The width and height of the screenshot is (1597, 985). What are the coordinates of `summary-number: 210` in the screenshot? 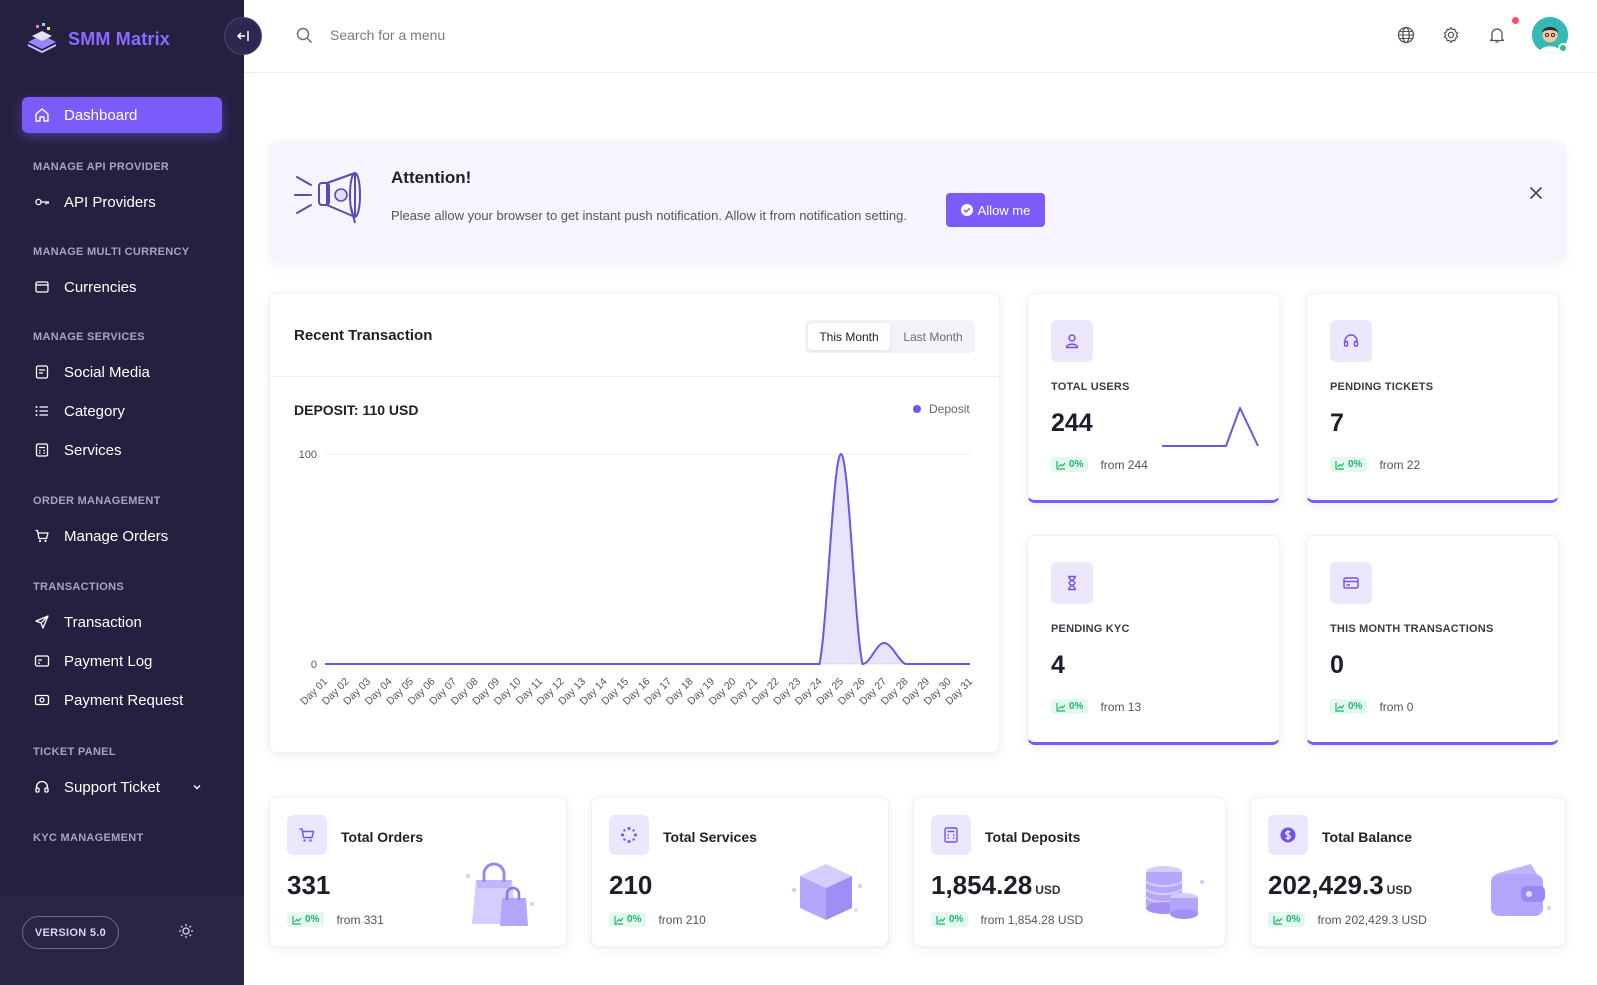 It's located at (631, 885).